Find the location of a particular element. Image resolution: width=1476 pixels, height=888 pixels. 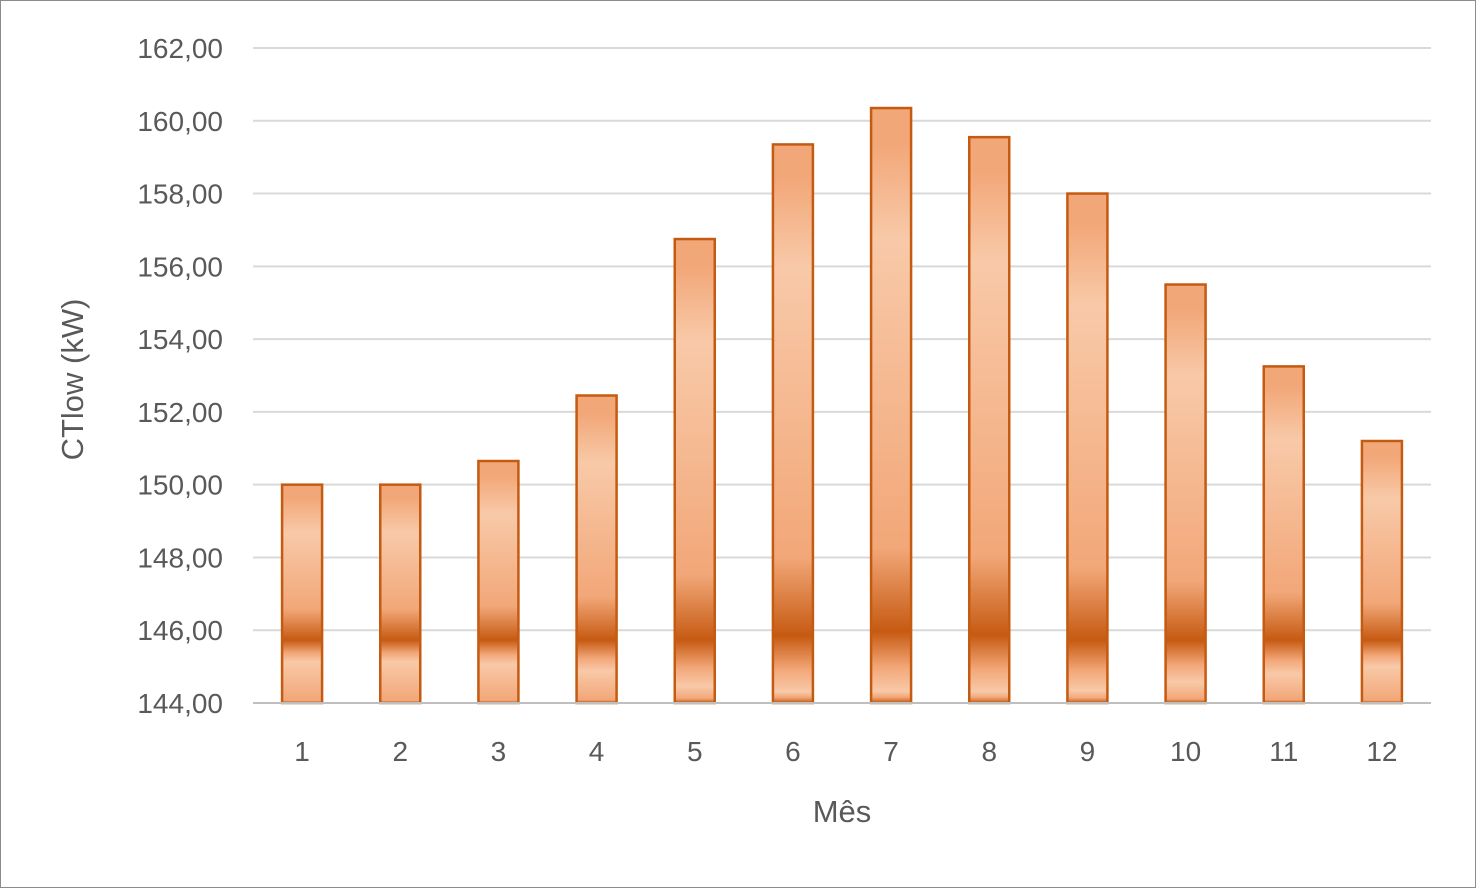

x-tick-label: 4 is located at coordinates (597, 751).